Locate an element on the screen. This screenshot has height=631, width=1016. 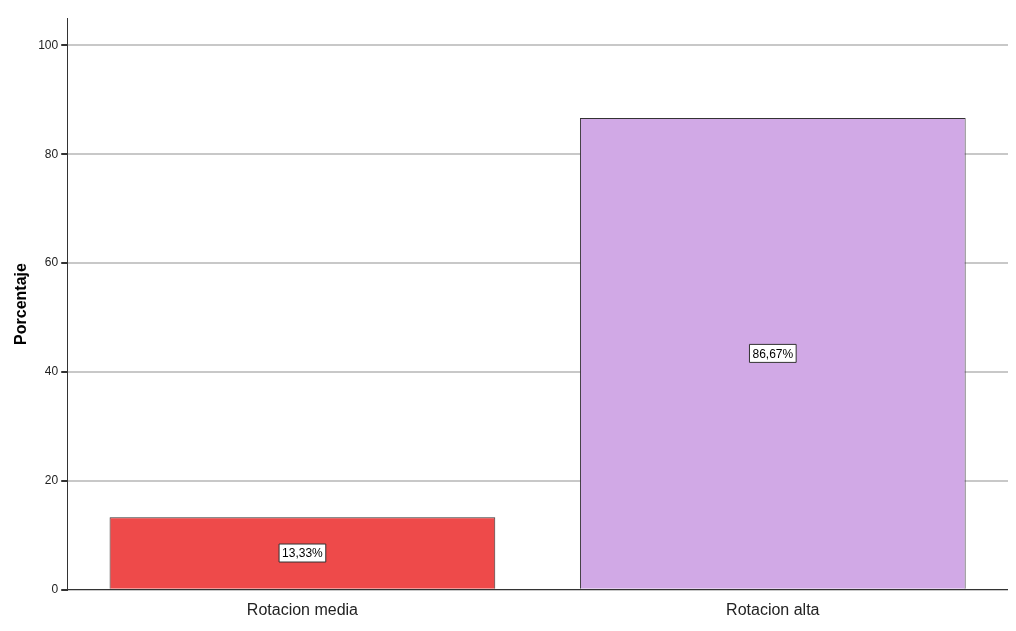
y-tick-label: 20 is located at coordinates (51, 480).